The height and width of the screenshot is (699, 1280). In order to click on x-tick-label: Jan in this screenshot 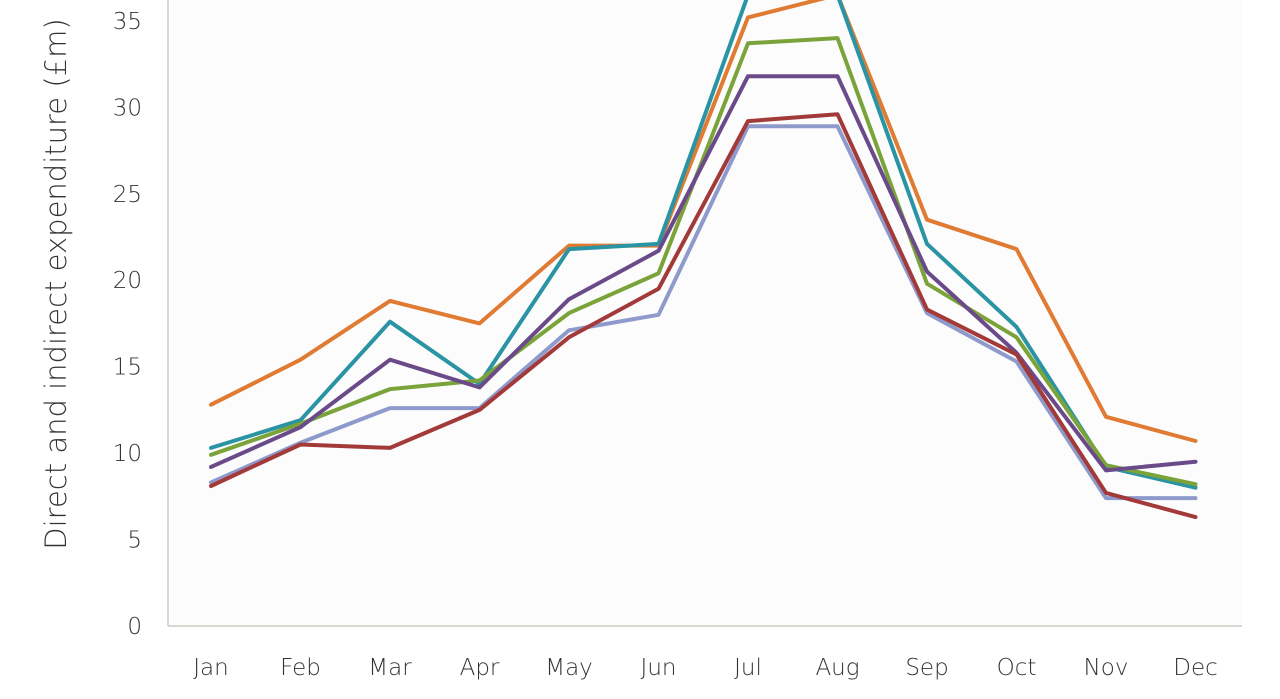, I will do `click(210, 668)`.